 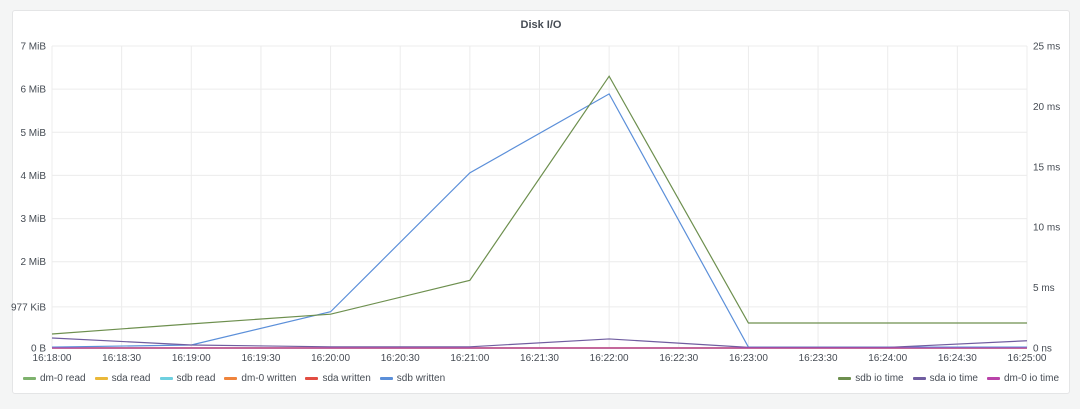 I want to click on x-tick-label: 16:19:30, so click(x=260, y=358).